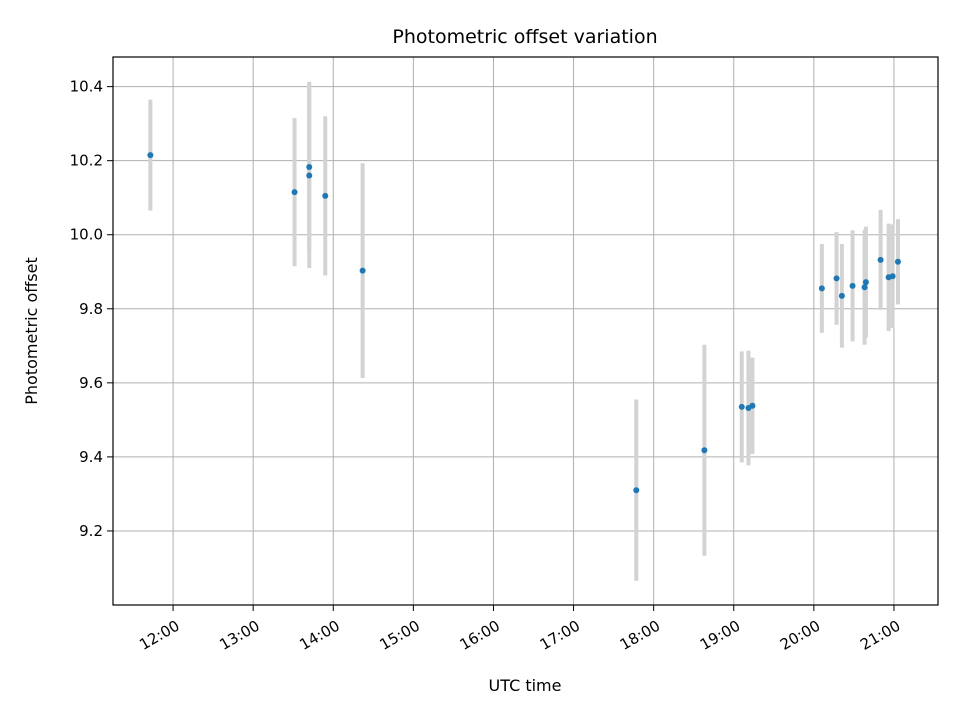 This screenshot has height=720, width=960. Describe the element at coordinates (525, 685) in the screenshot. I see `x-axis-title: UTC time` at that location.